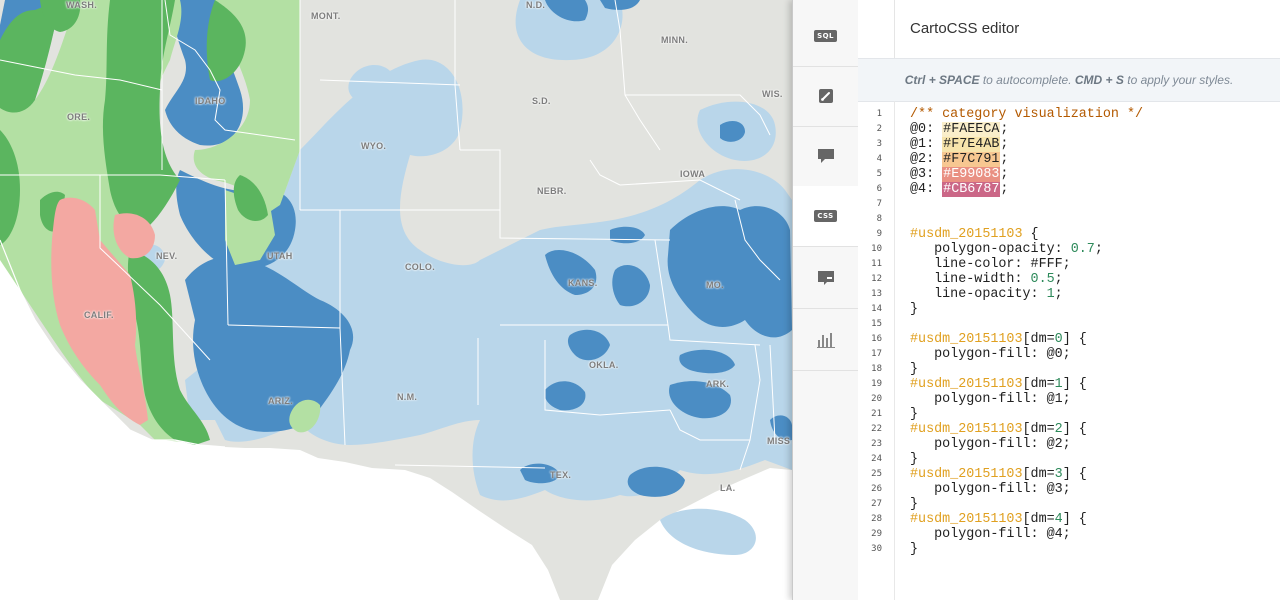 Image resolution: width=1280 pixels, height=600 pixels. Describe the element at coordinates (280, 401) in the screenshot. I see `state-label-ariz: ARIZ.` at that location.